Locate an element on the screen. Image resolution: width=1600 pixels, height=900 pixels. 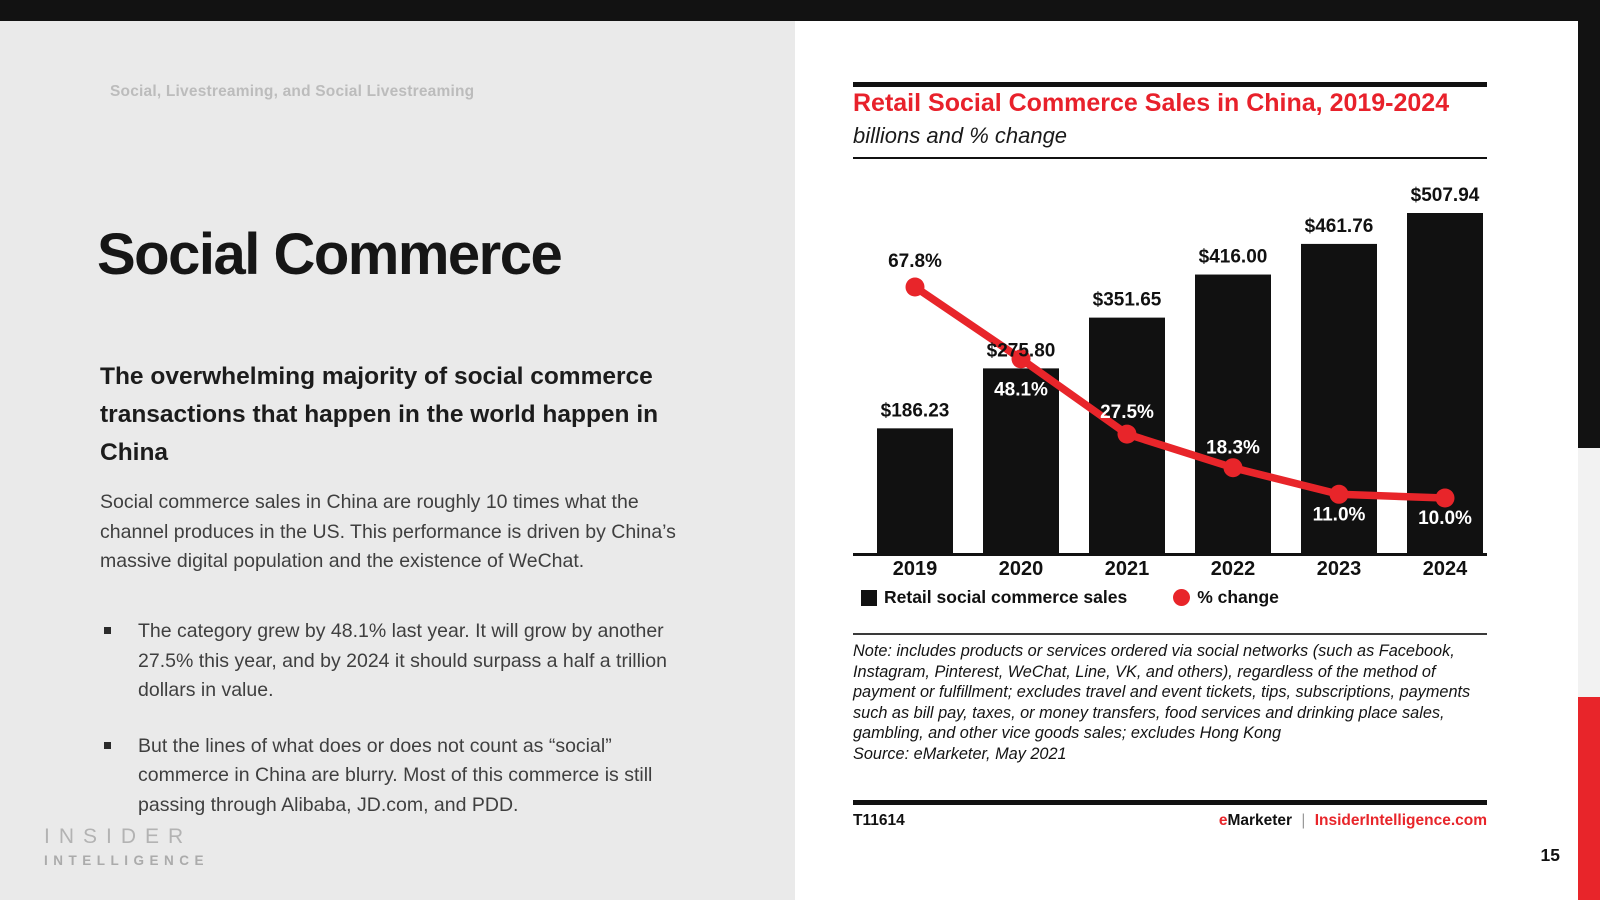
pct-change-label: 48.1% is located at coordinates (1021, 389).